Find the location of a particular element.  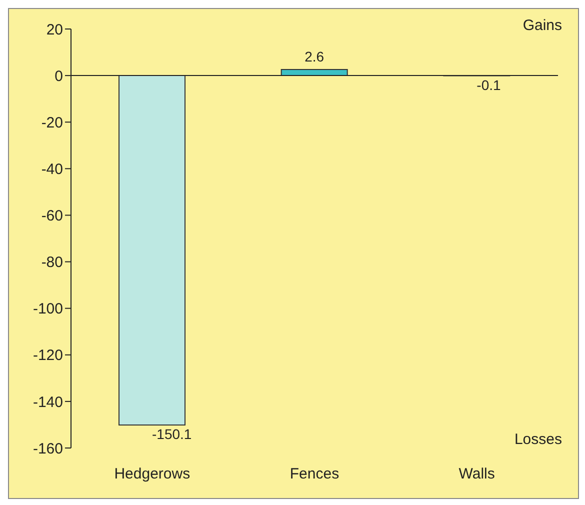

y-tick-label: 20 is located at coordinates (54, 29).